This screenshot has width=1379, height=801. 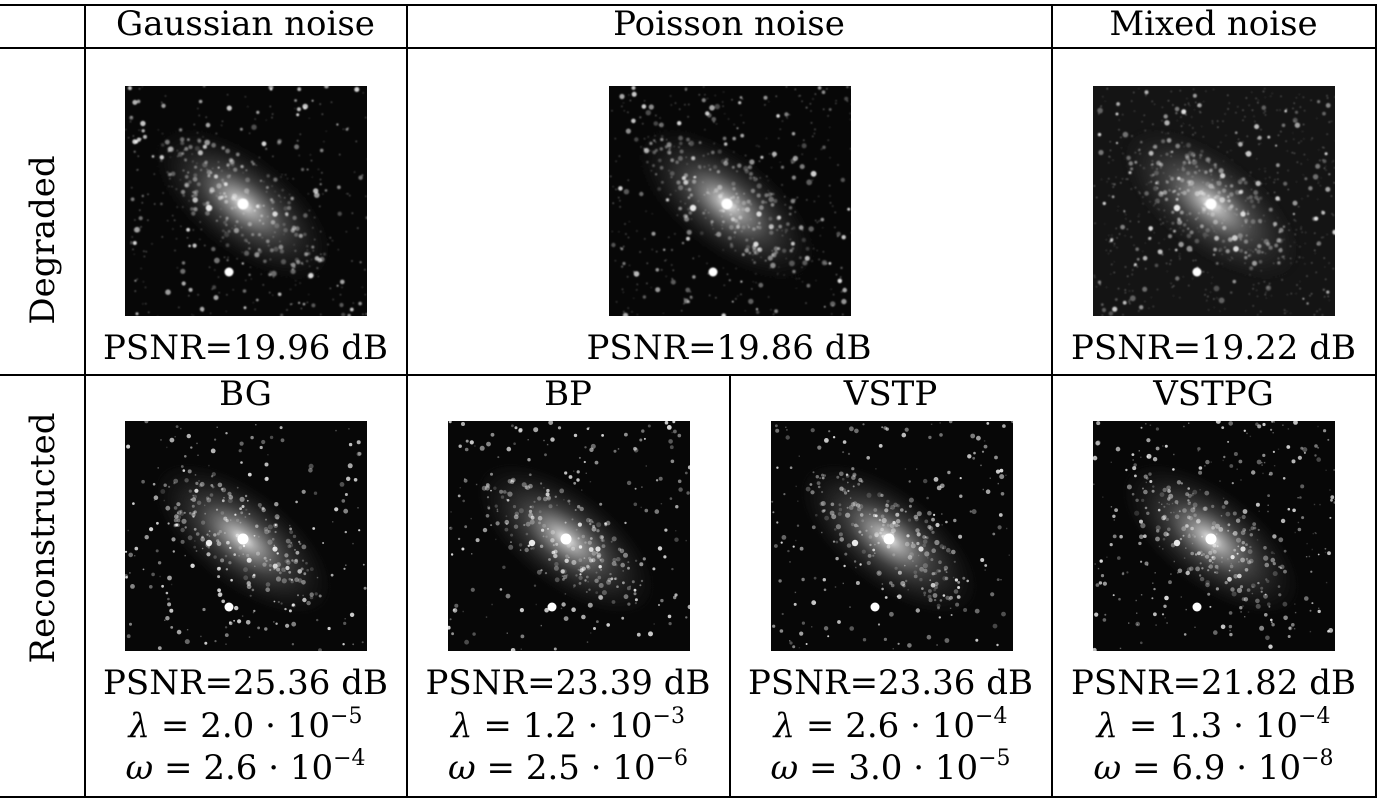 What do you see at coordinates (568, 683) in the screenshot?
I see `psnr-reconstructed-bp: PSNR=23.39 dB` at bounding box center [568, 683].